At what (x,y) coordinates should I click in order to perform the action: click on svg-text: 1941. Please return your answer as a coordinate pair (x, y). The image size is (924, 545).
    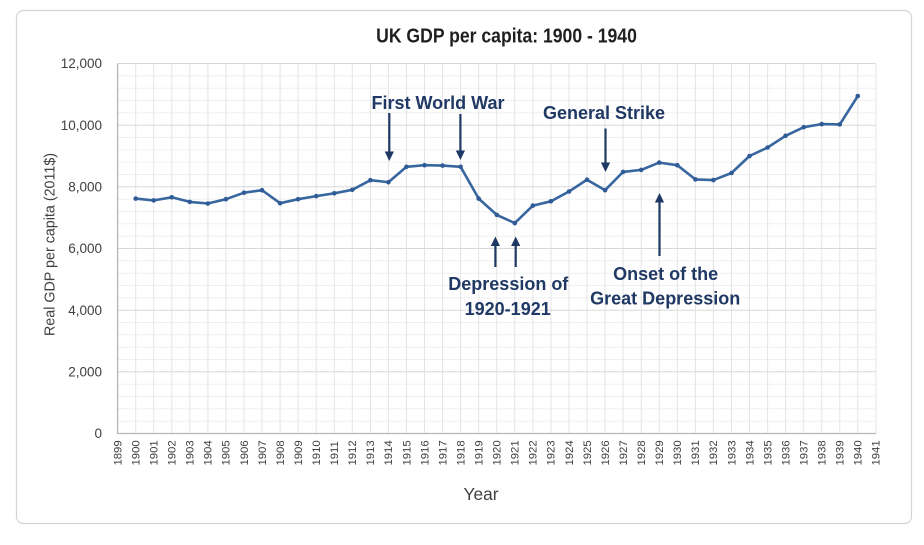
    Looking at the image, I should click on (877, 452).